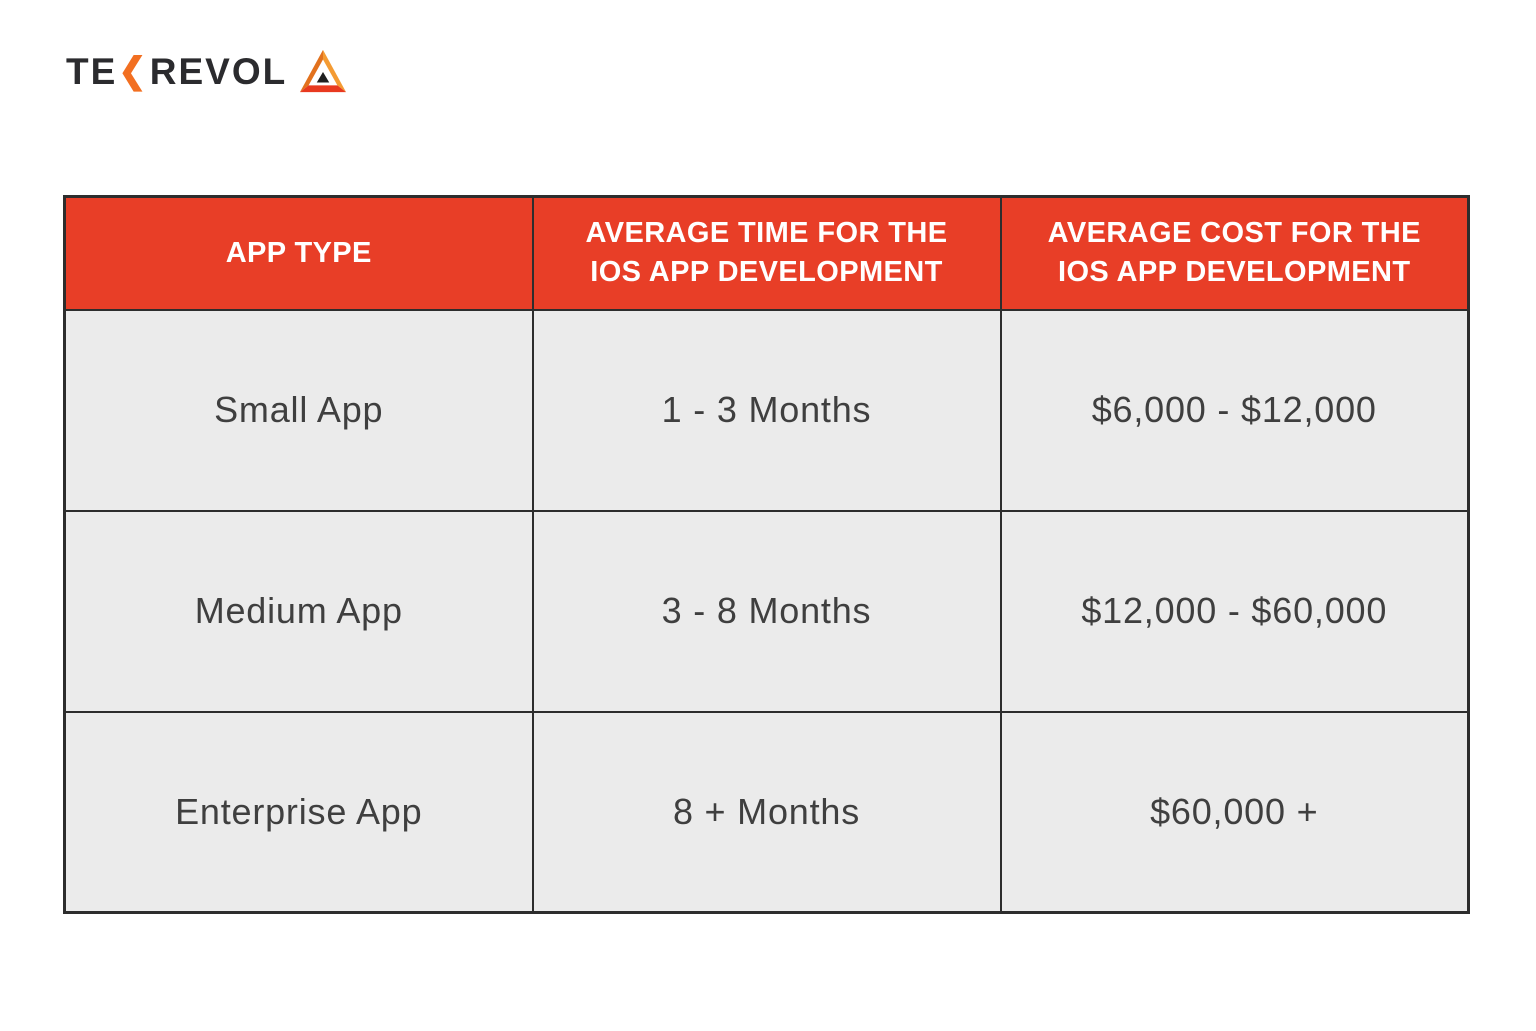 The width and height of the screenshot is (1536, 1031). What do you see at coordinates (133, 71) in the screenshot?
I see `tekrevol-chevron-icon: ❮` at bounding box center [133, 71].